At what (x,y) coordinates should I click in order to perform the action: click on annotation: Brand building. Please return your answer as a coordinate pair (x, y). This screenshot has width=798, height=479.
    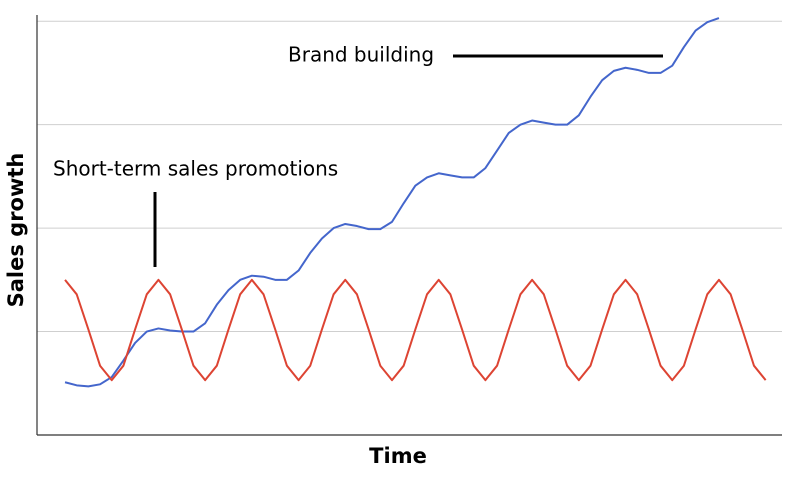
    Looking at the image, I should click on (361, 55).